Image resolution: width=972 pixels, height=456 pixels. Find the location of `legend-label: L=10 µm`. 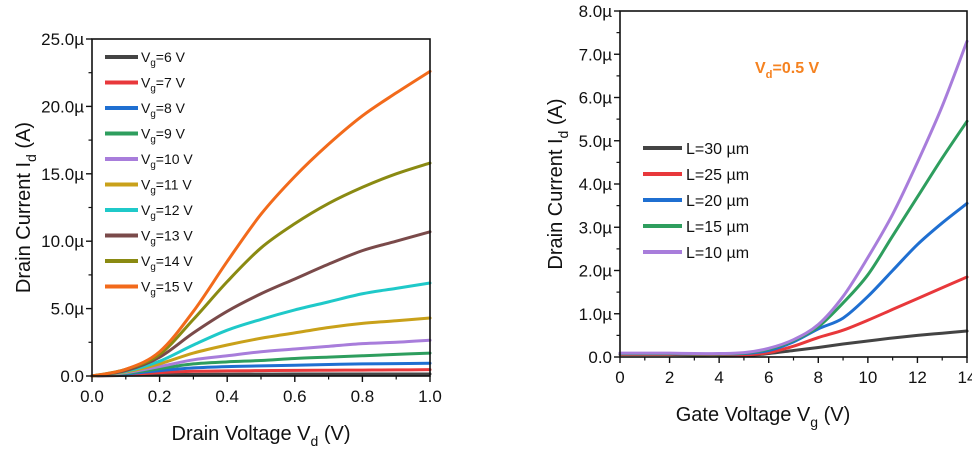

legend-label: L=10 µm is located at coordinates (717, 253).